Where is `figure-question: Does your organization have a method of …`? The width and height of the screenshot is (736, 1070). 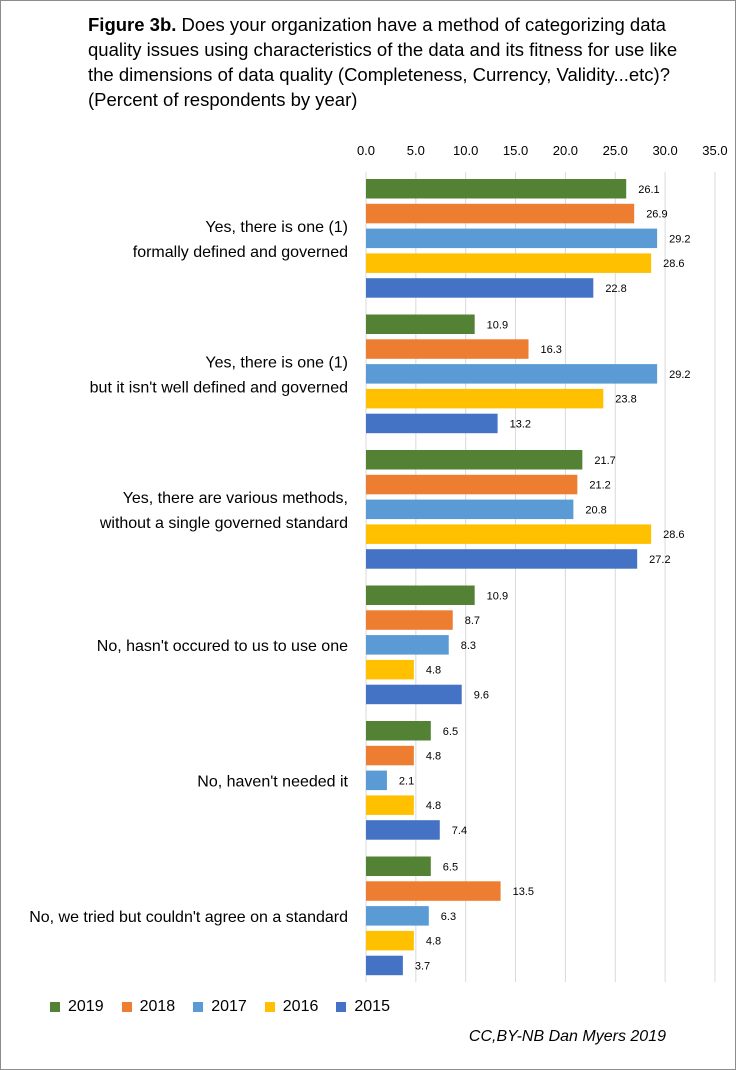
figure-question: Does your organization have a method of … is located at coordinates (383, 62).